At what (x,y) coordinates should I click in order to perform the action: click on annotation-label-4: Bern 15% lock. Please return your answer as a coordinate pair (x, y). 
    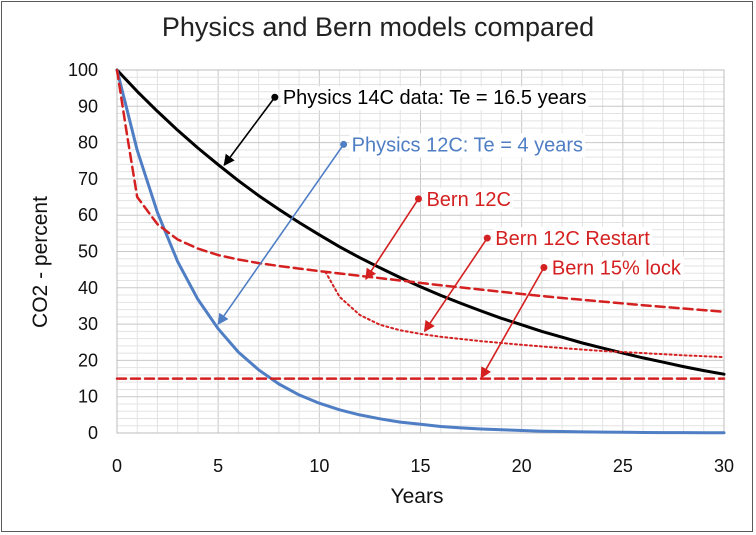
    Looking at the image, I should click on (617, 268).